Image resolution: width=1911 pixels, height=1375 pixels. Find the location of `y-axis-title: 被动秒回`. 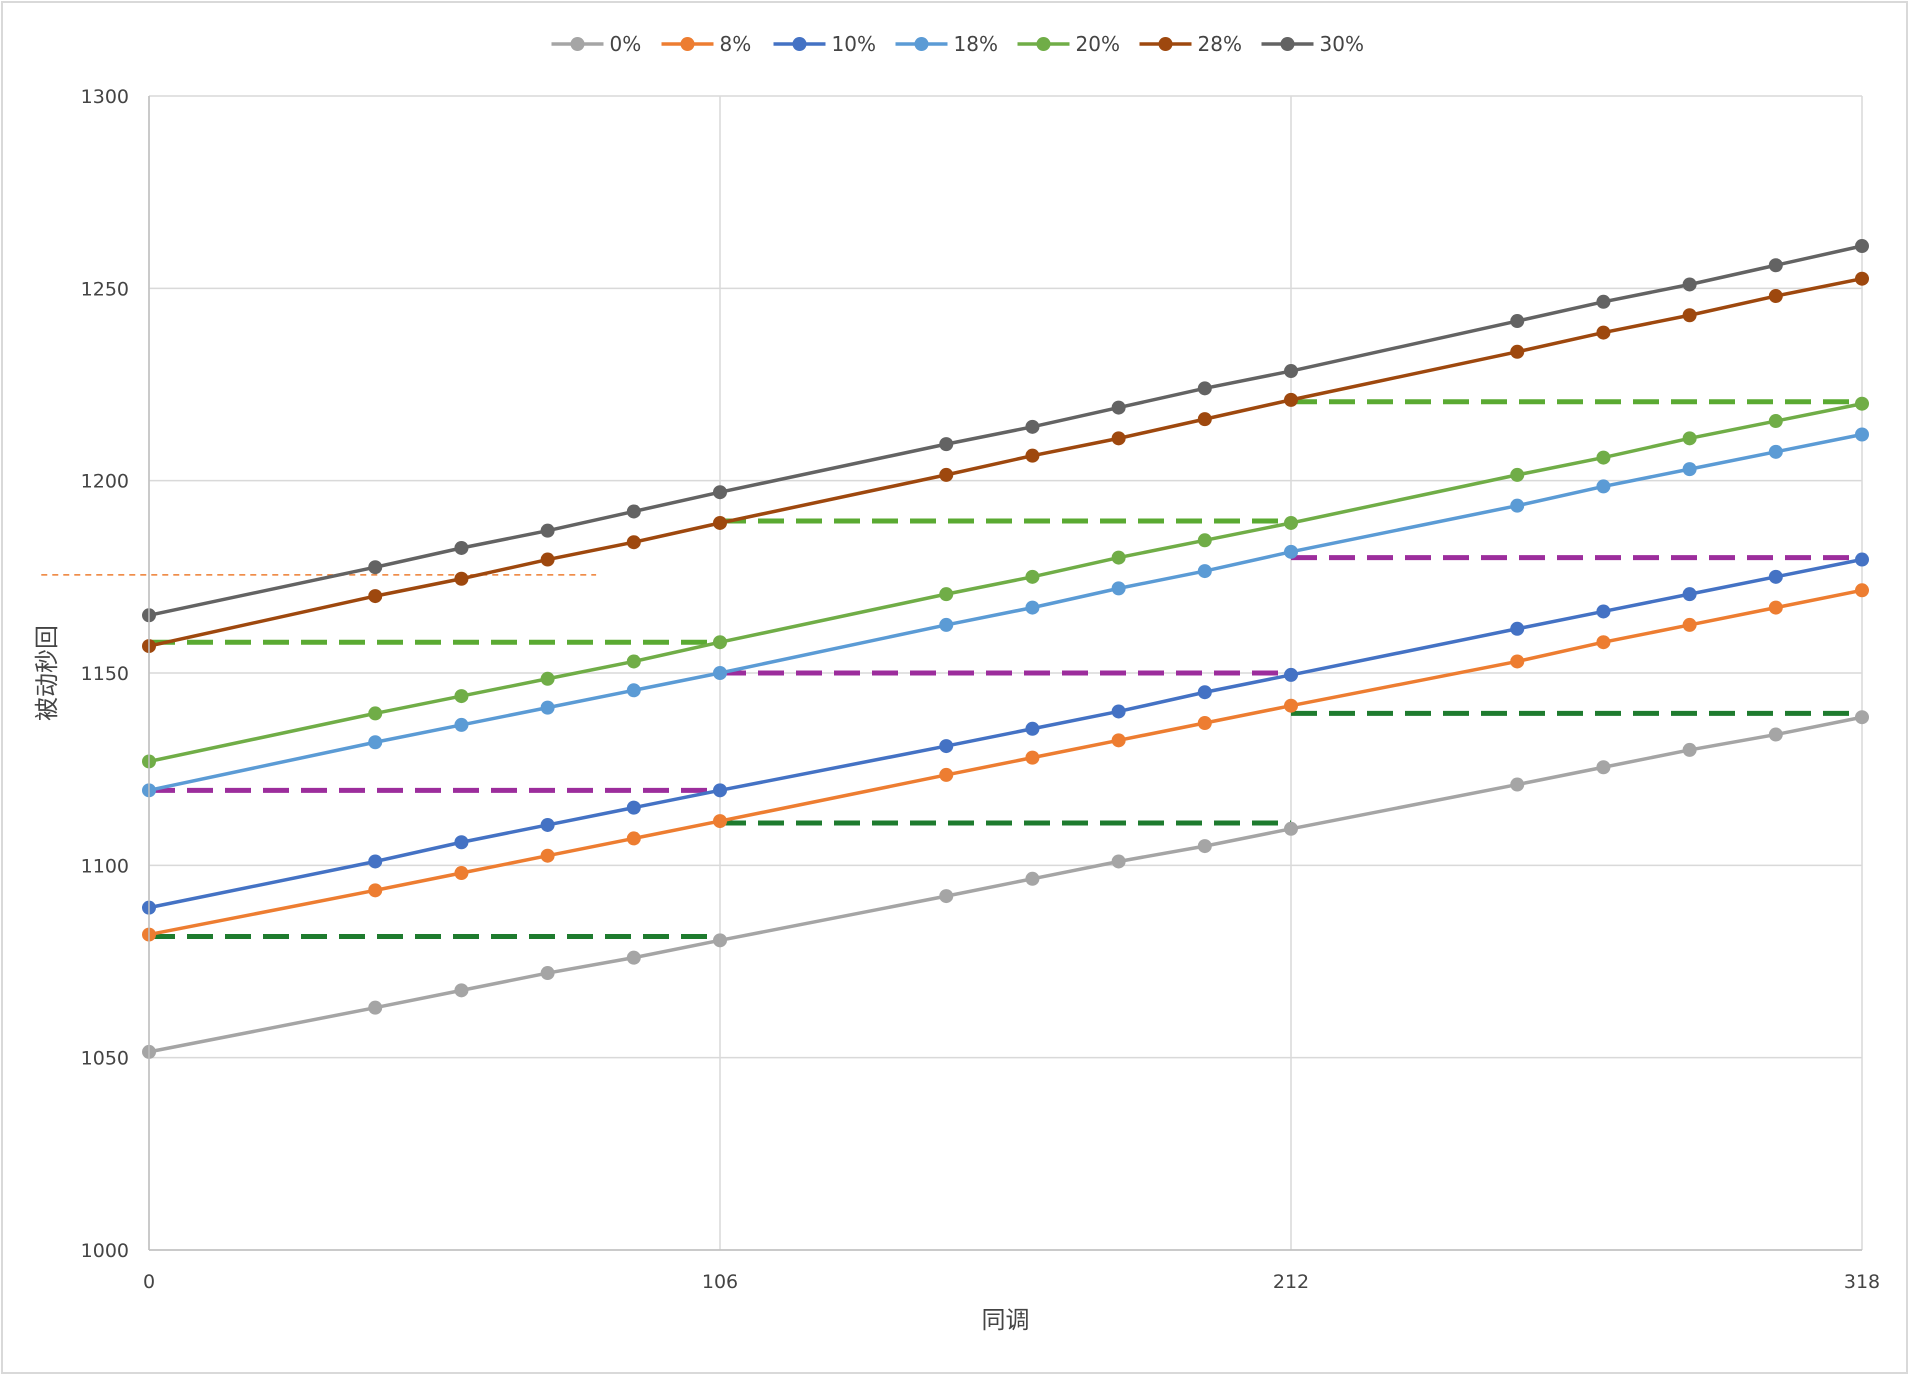

y-axis-title: 被动秒回 is located at coordinates (47, 673).